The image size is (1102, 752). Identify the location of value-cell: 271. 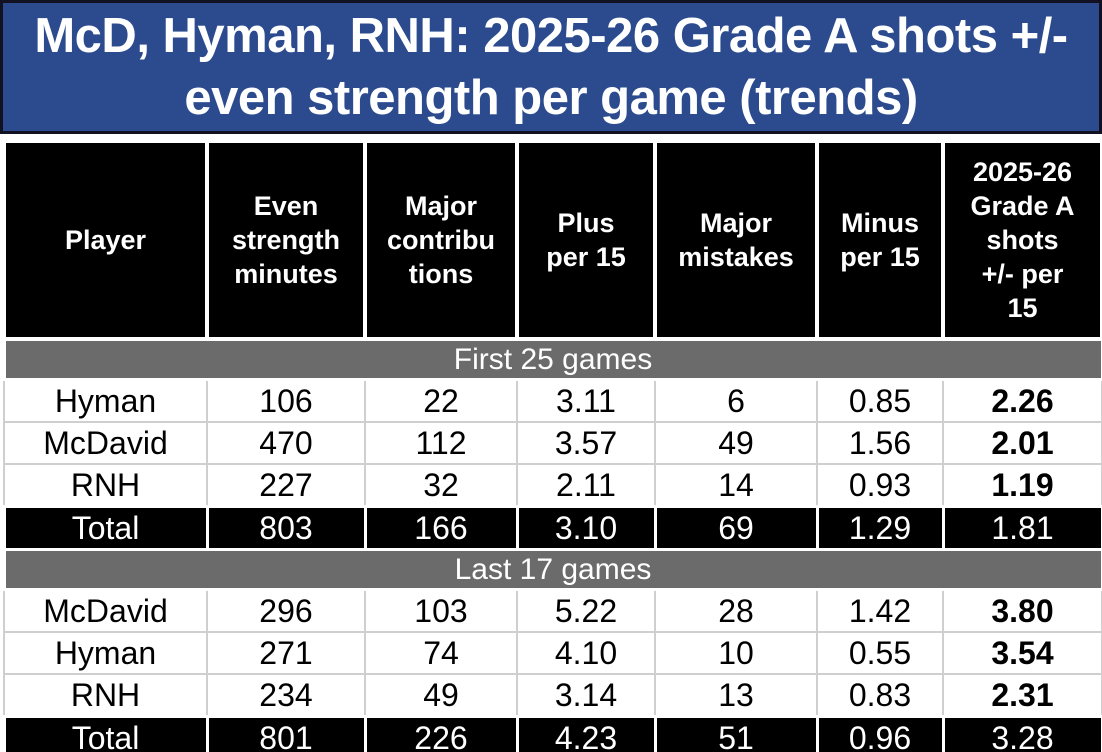
(286, 653).